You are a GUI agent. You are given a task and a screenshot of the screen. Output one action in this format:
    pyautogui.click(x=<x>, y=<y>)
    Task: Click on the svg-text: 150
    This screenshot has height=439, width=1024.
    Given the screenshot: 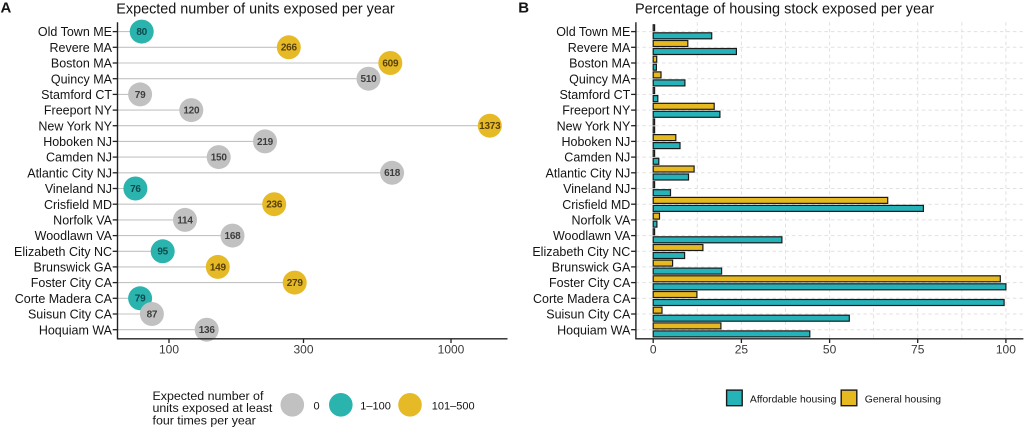 What is the action you would take?
    pyautogui.click(x=219, y=158)
    